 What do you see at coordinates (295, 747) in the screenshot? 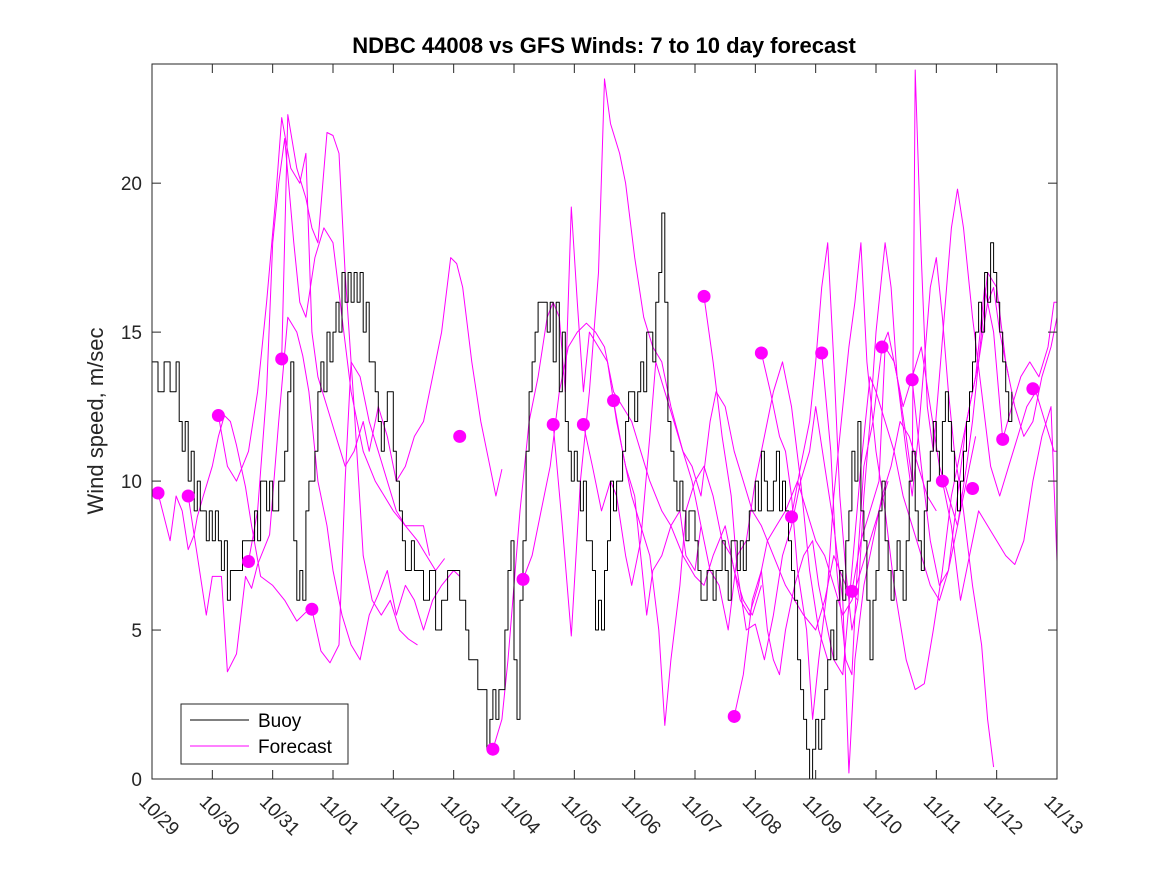
I see `legend-forecast-label: Forecast` at bounding box center [295, 747].